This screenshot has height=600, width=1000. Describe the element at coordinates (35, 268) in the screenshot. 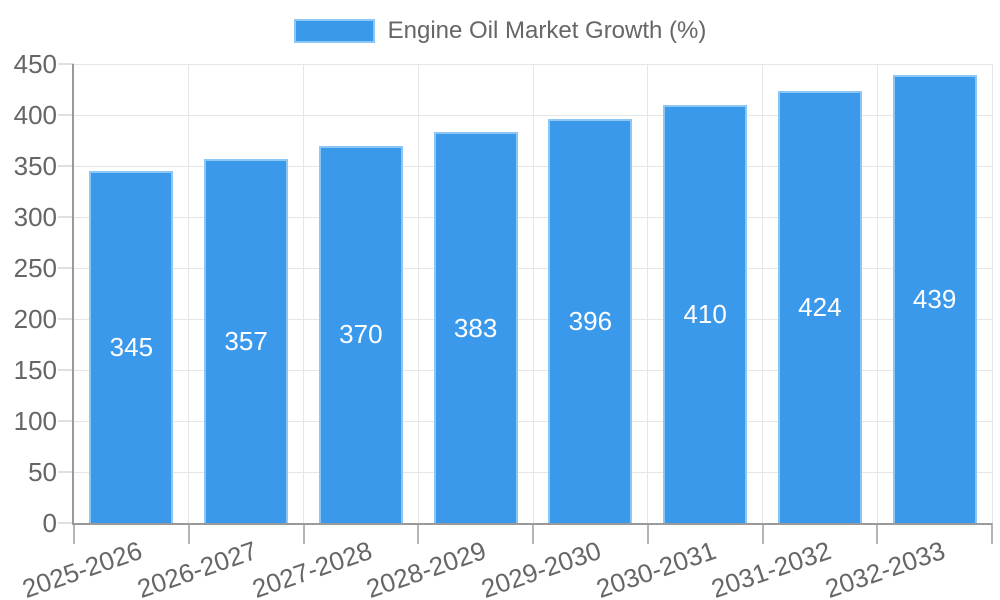

I see `y-axis-label: 250` at that location.